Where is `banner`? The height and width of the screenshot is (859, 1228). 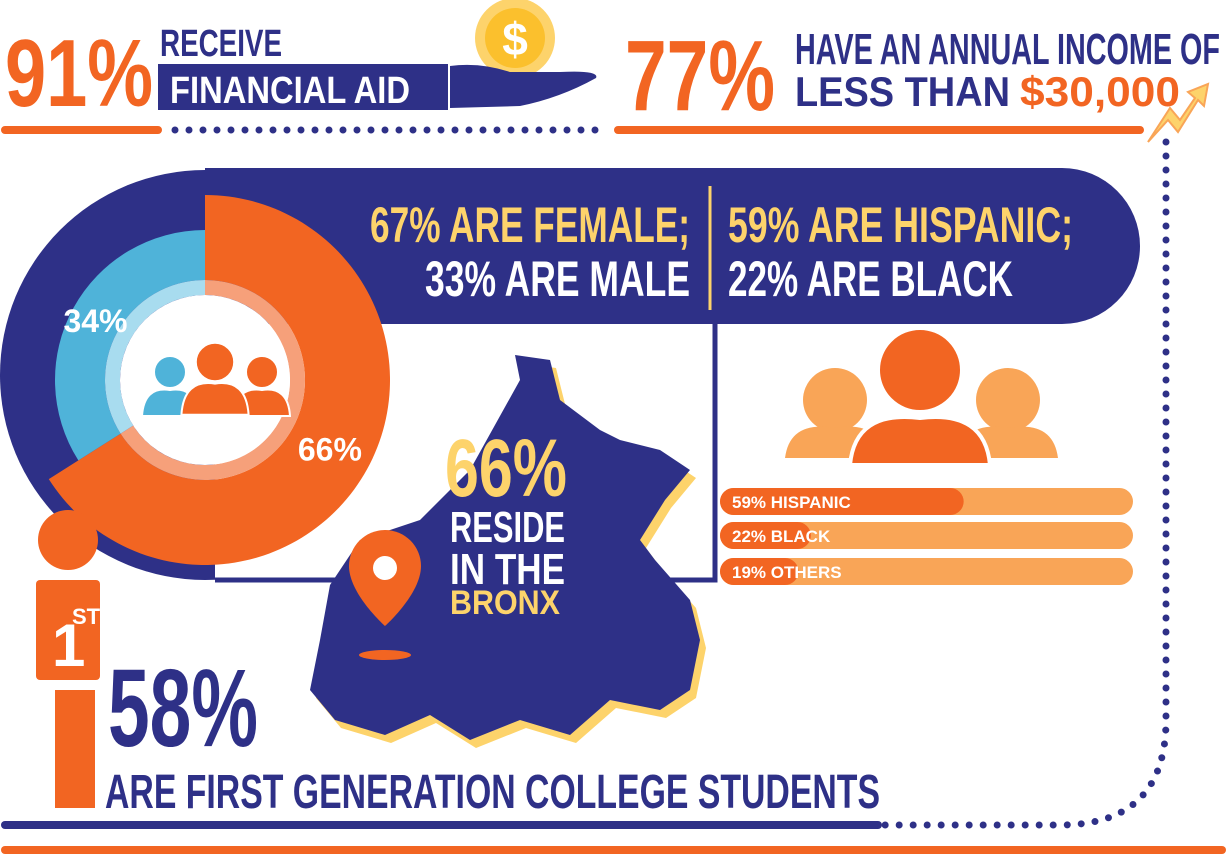 banner is located at coordinates (672, 246).